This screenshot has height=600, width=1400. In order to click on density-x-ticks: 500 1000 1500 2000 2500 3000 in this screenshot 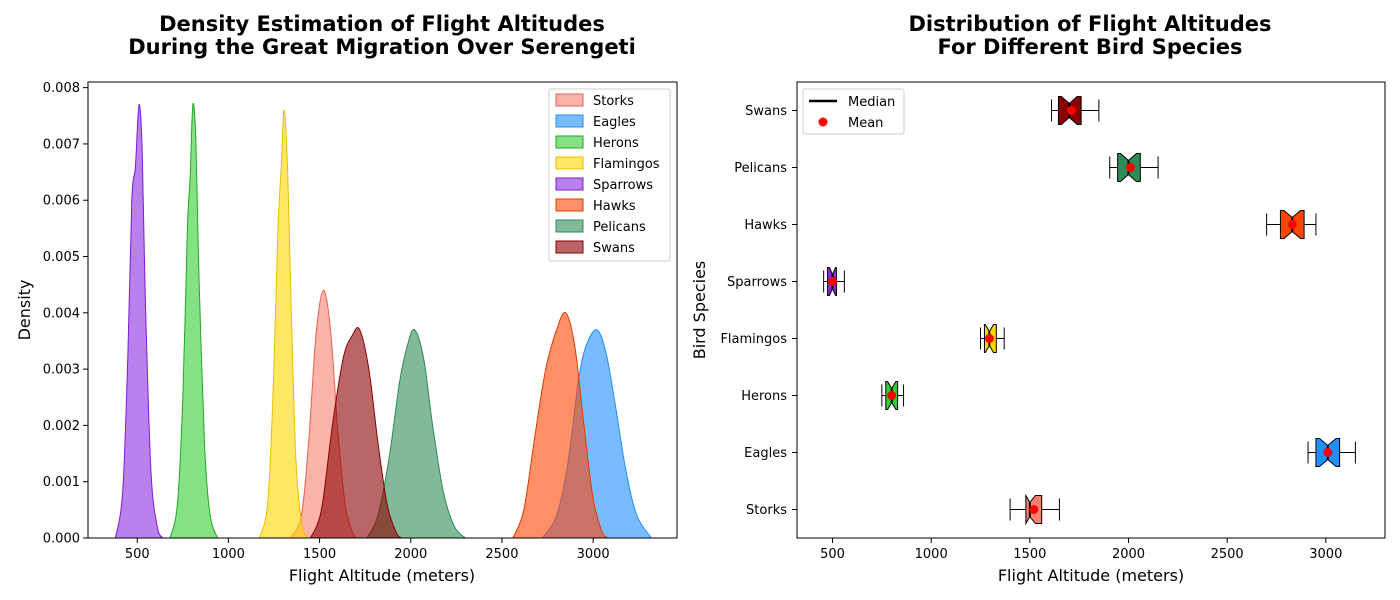, I will do `click(367, 550)`.